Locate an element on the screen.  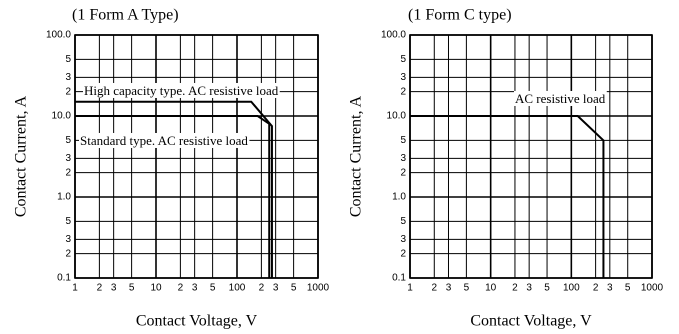
series-label: High capacity type. AC resistive load is located at coordinates (181, 90).